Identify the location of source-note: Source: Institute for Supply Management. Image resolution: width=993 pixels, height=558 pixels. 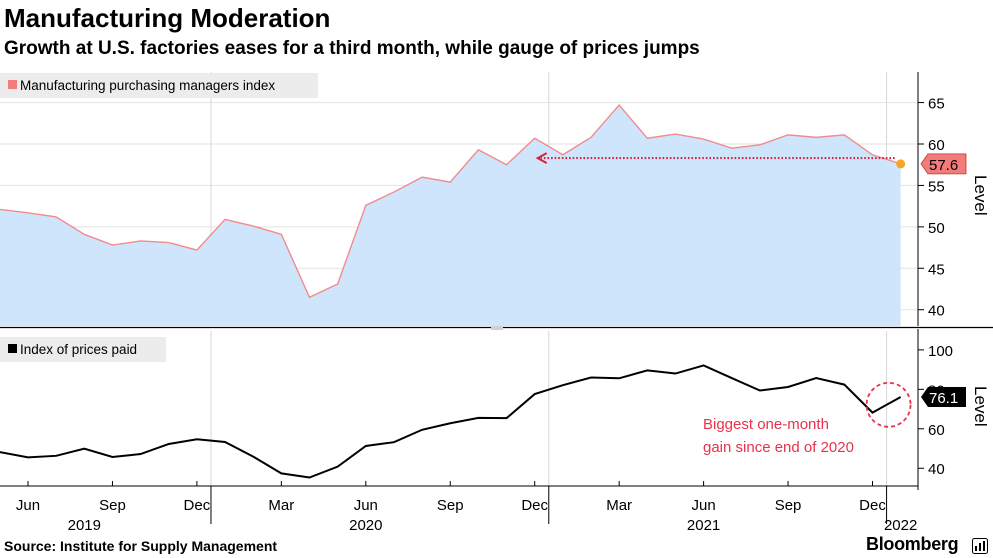
(141, 546).